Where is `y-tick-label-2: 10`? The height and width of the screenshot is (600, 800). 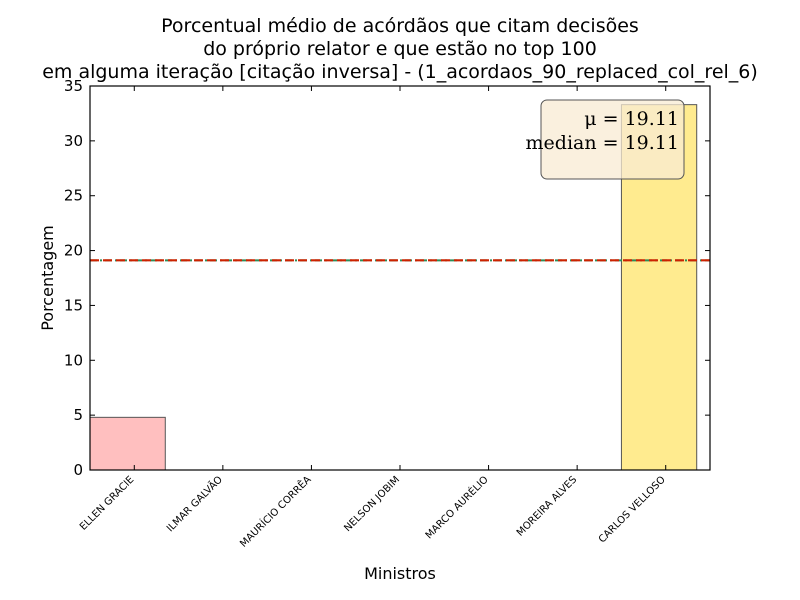
y-tick-label-2: 10 is located at coordinates (73, 360).